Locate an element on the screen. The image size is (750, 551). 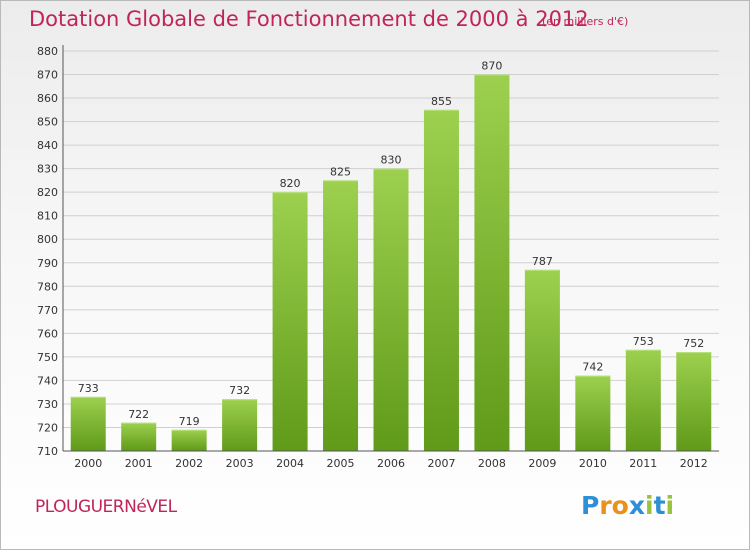
y-tick-label: 770 is located at coordinates (47, 310).